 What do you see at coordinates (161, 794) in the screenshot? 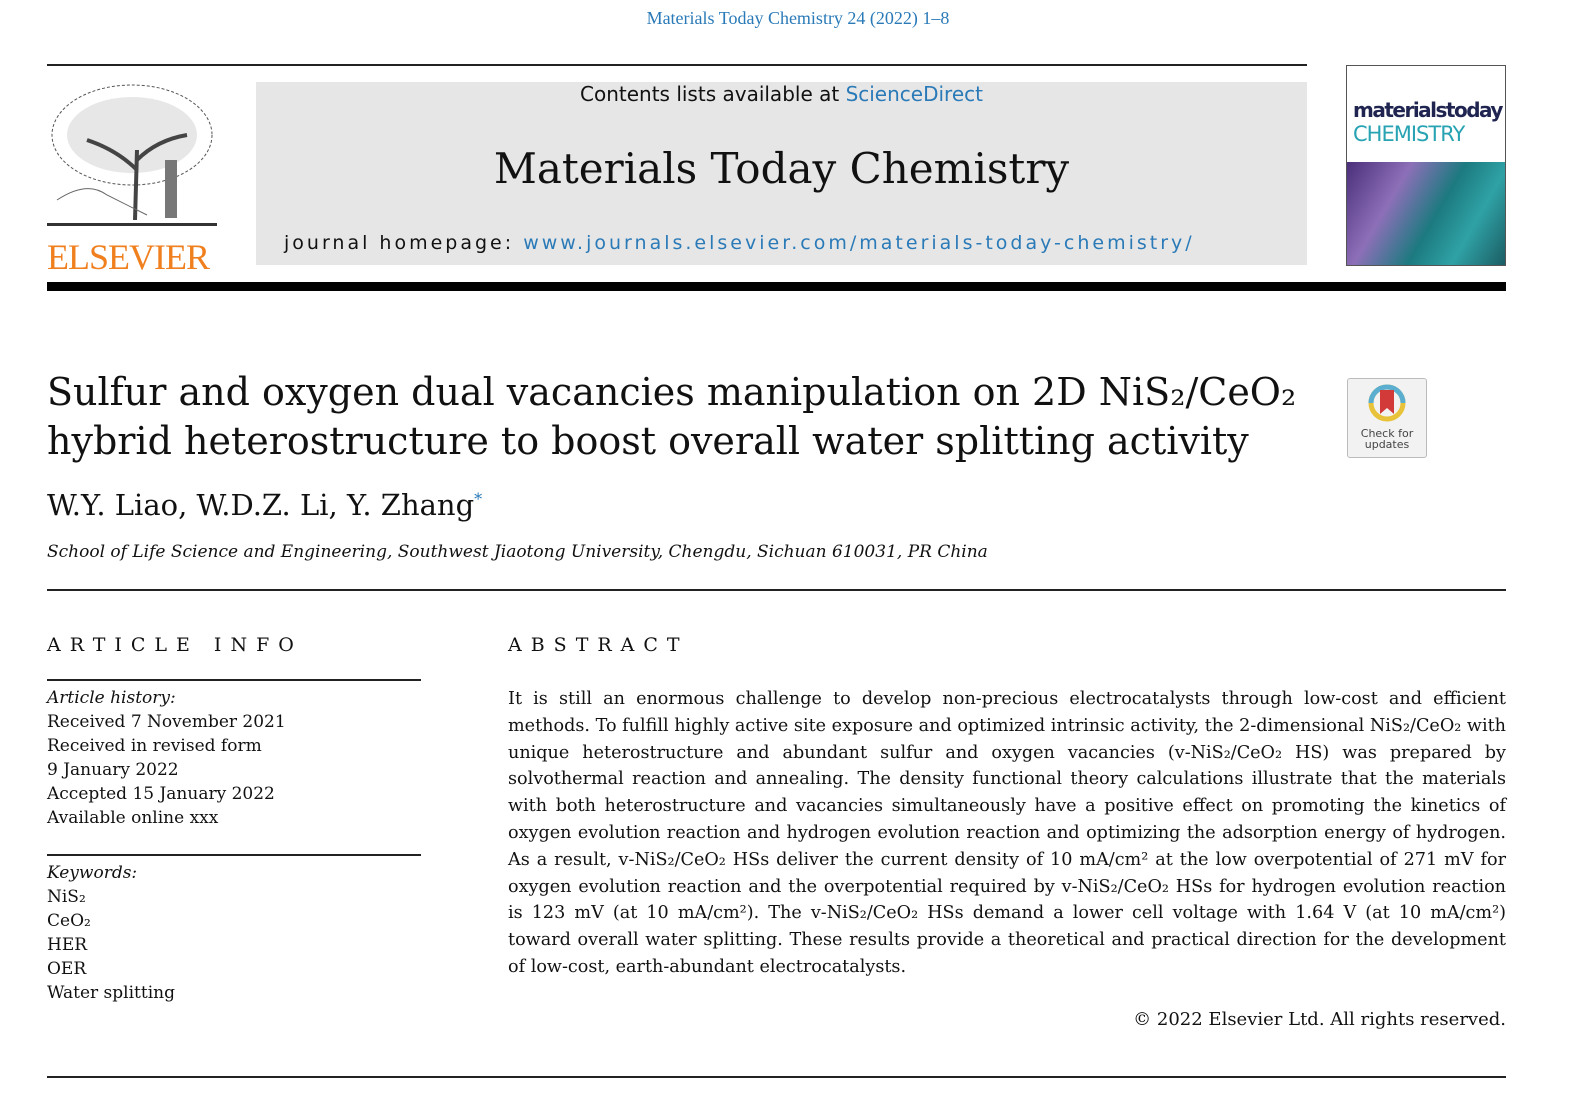
I see `history-item: Accepted 15 January 2022` at bounding box center [161, 794].